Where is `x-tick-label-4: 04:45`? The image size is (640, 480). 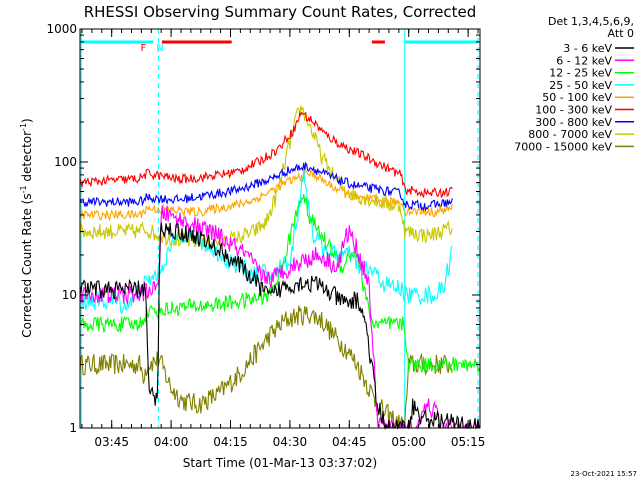
x-tick-label-4: 04:45 is located at coordinates (349, 442).